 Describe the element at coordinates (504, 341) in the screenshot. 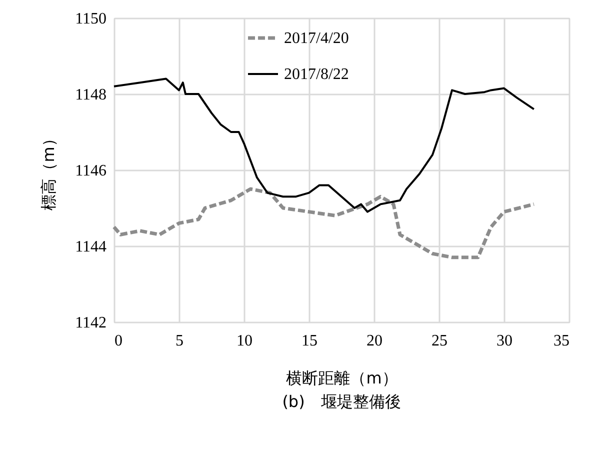

I see `x-tick-label: 30` at that location.